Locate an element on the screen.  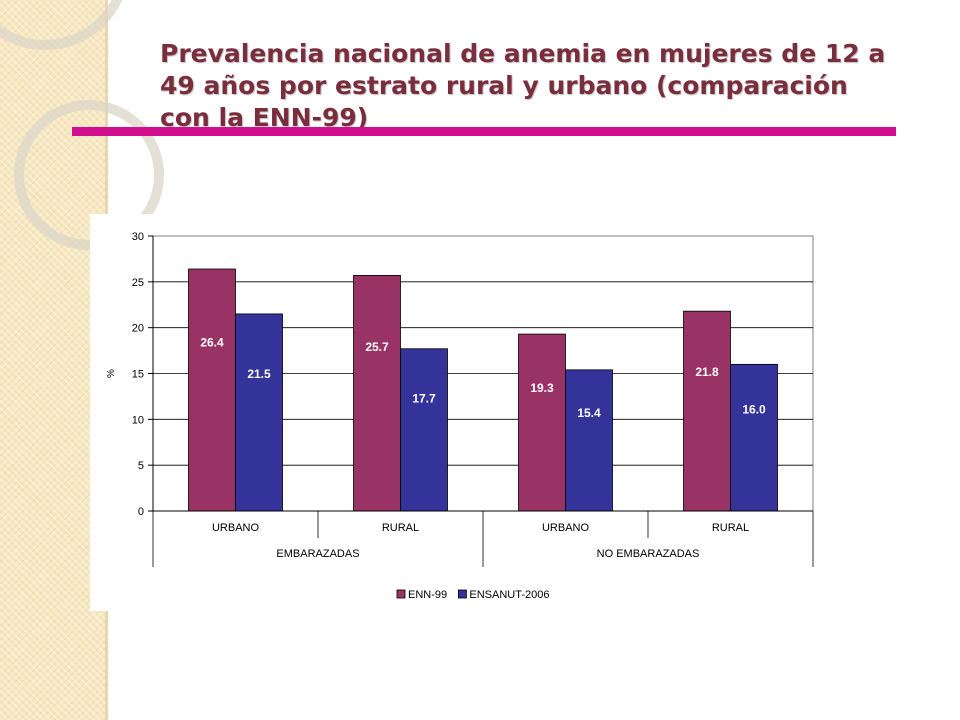
y-tick-label: 30 is located at coordinates (138, 237).